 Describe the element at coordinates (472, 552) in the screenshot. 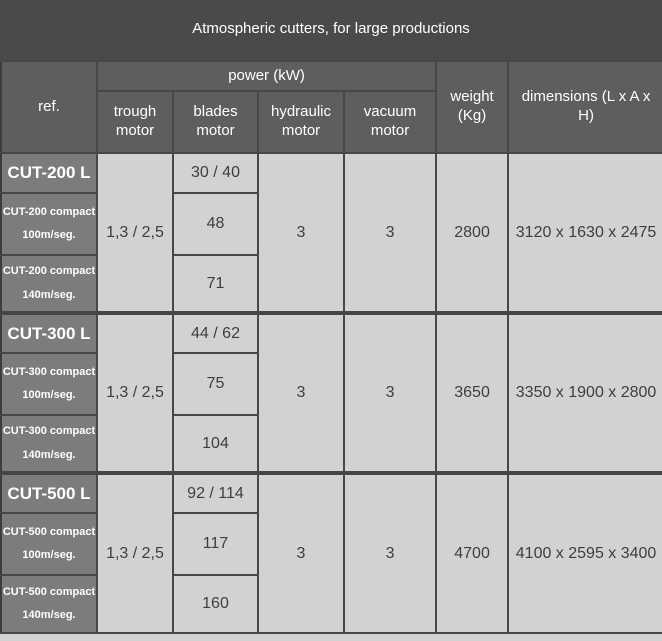

I see `weight-value: 4700` at that location.